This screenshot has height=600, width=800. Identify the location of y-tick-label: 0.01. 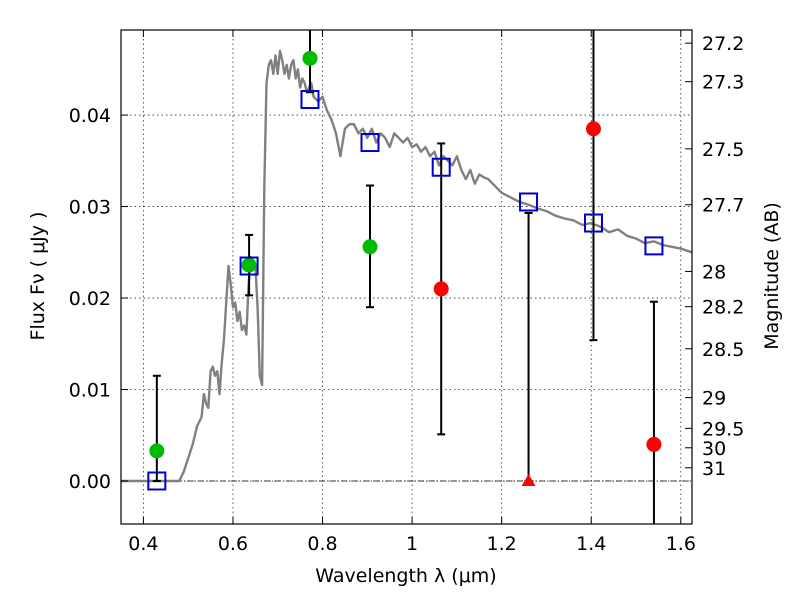
(90, 391).